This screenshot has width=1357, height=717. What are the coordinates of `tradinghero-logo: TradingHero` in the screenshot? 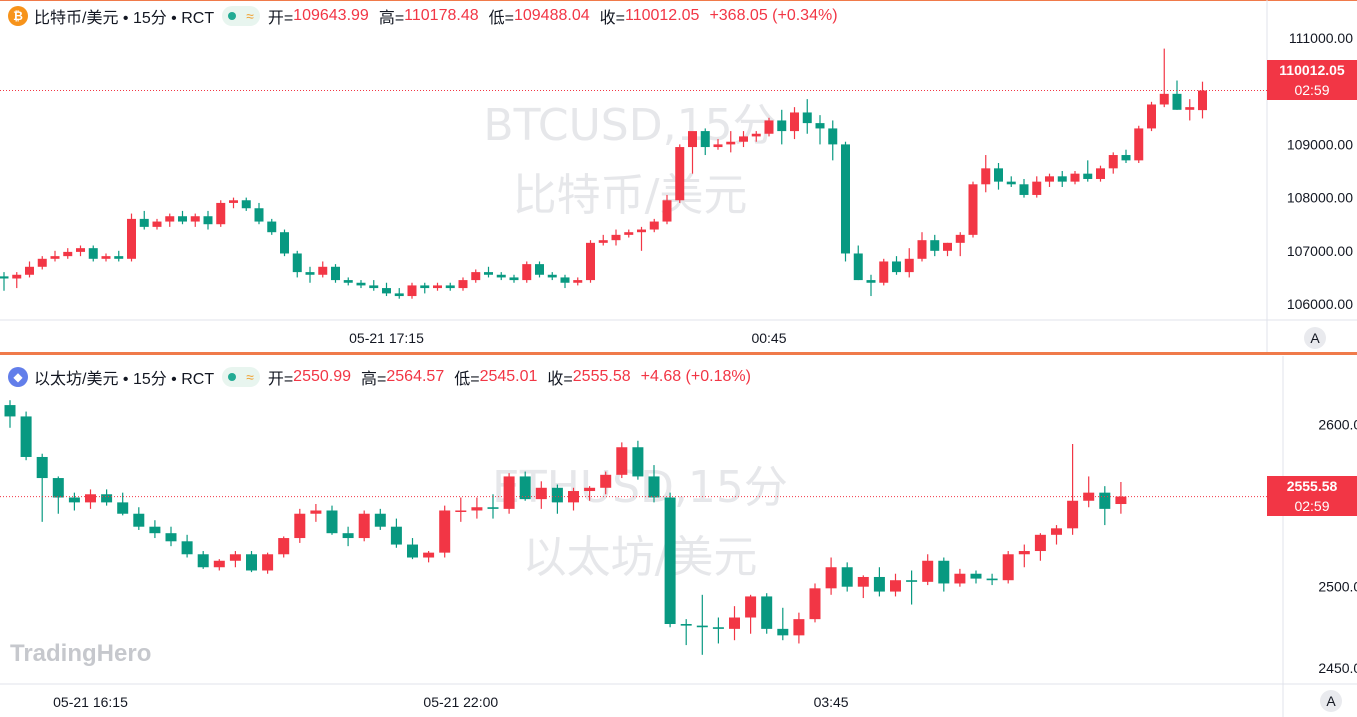 It's located at (81, 653).